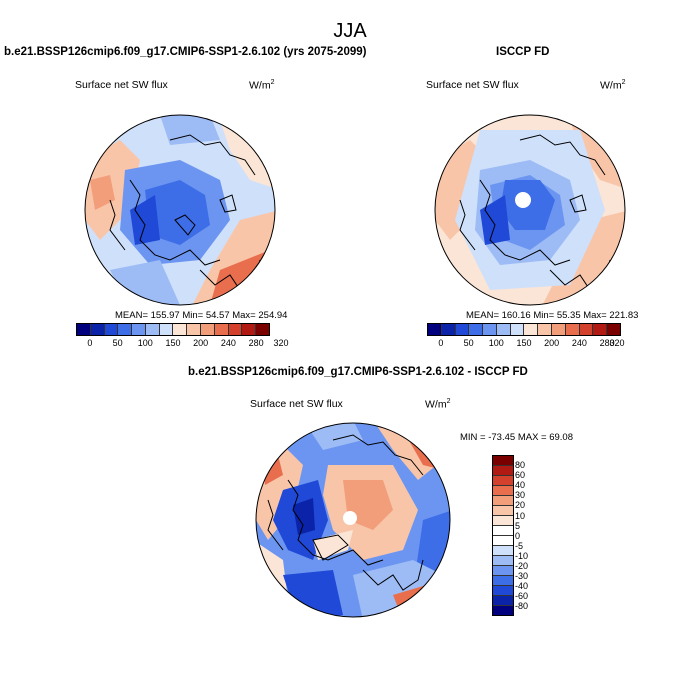  What do you see at coordinates (613, 85) in the screenshot?
I see `panel2-units: W/m2` at bounding box center [613, 85].